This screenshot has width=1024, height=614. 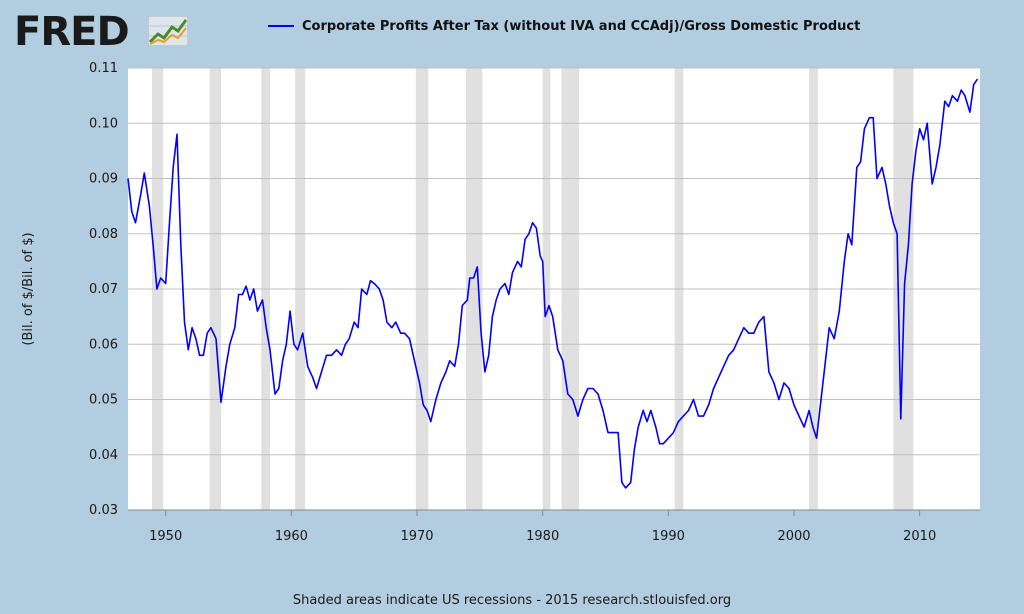 I want to click on x-tick-label: 1980, so click(x=542, y=536).